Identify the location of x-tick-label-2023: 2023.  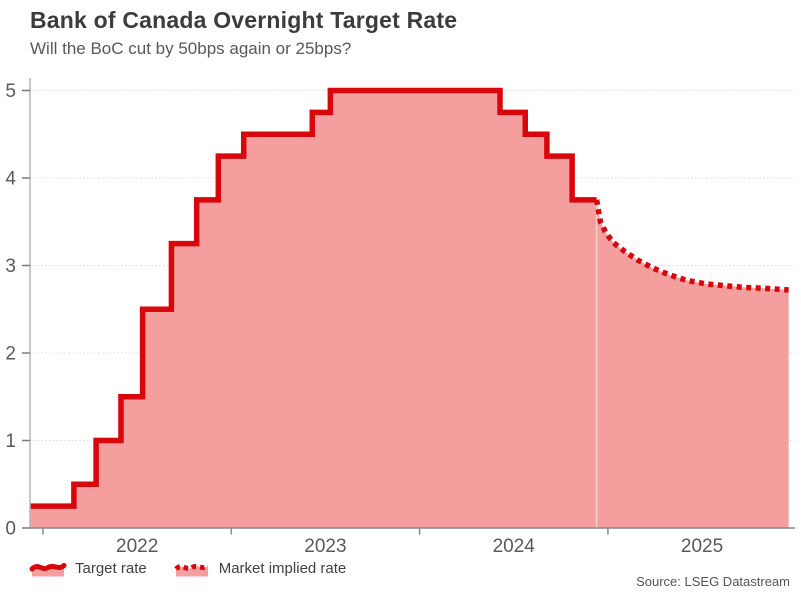
(325, 546).